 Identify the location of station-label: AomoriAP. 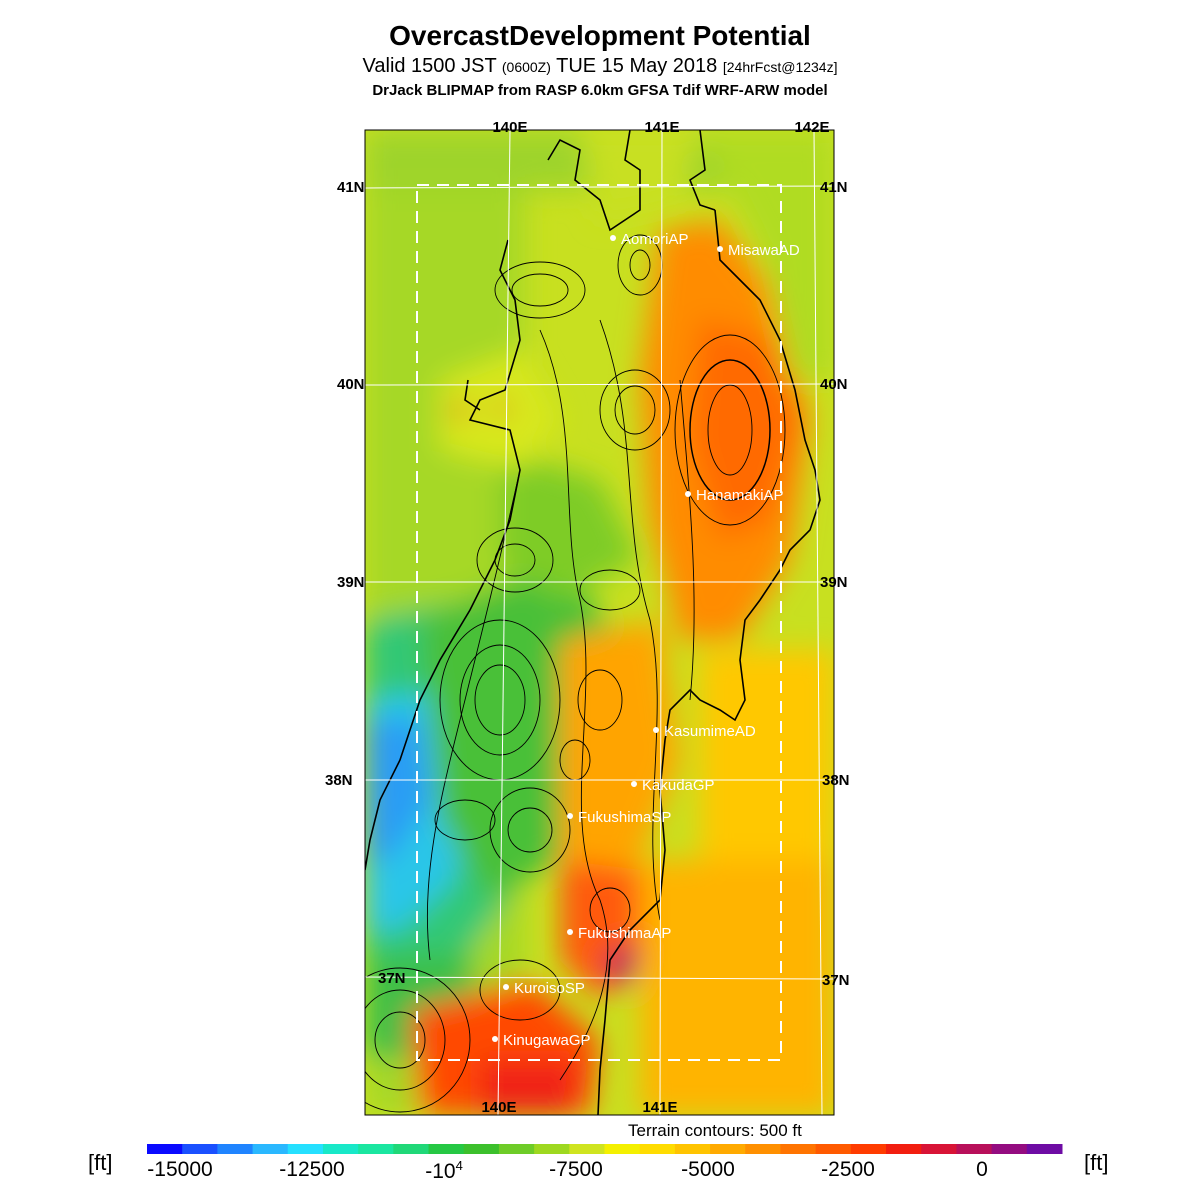
(655, 239).